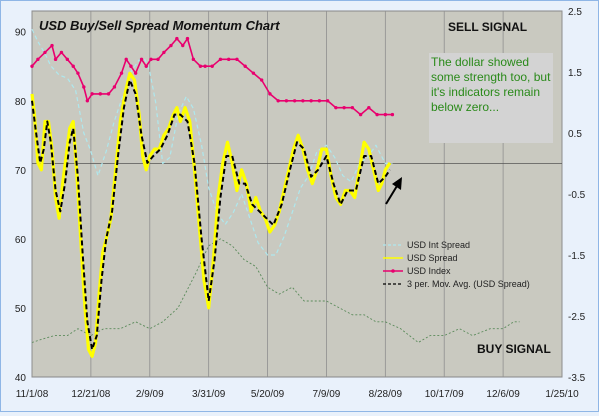 The height and width of the screenshot is (416, 599). What do you see at coordinates (209, 394) in the screenshot?
I see `x-axis-tick-label: 3/31/09` at bounding box center [209, 394].